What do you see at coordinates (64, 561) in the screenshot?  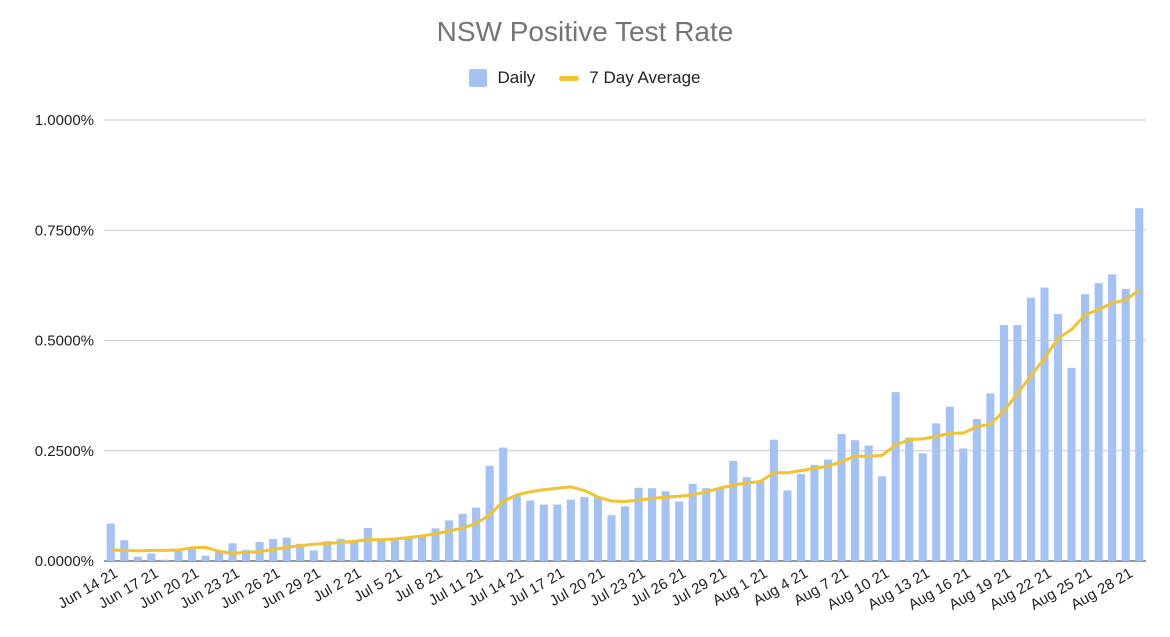 I see `y-tick-label: 0.0000%` at bounding box center [64, 561].